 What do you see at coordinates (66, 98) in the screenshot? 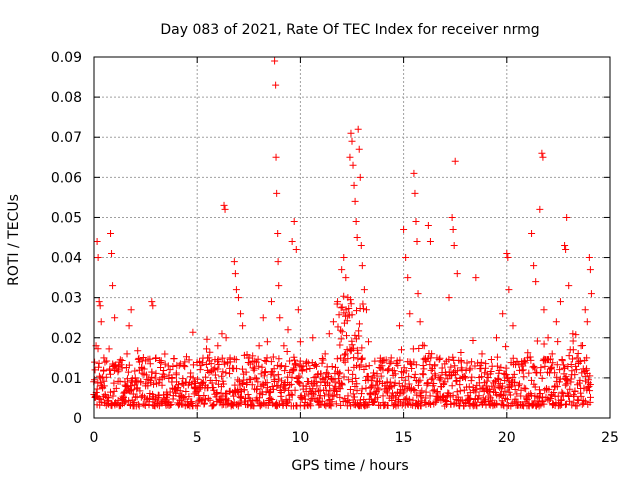
I see `y-tick-label: 0.08` at bounding box center [66, 98].